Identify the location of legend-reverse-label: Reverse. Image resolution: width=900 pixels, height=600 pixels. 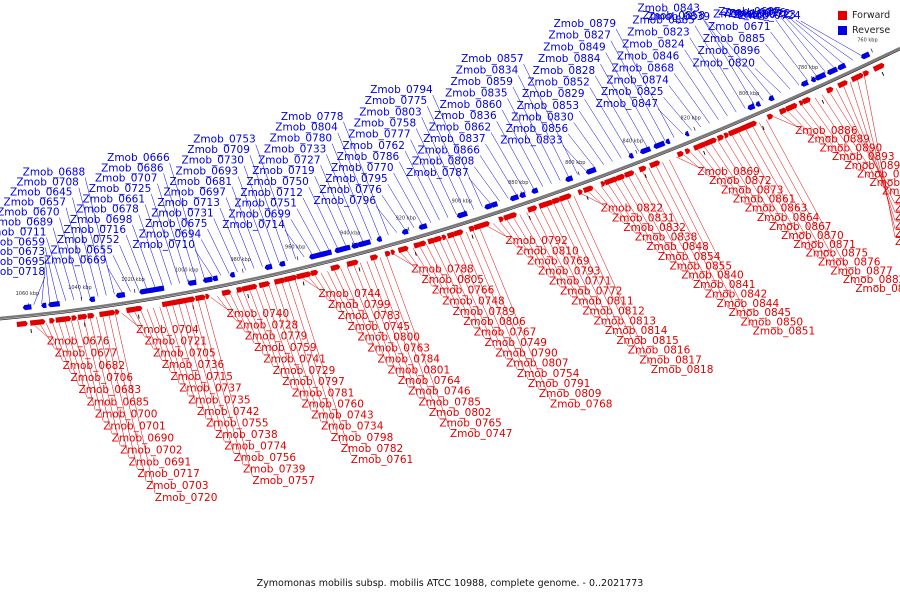
(871, 30).